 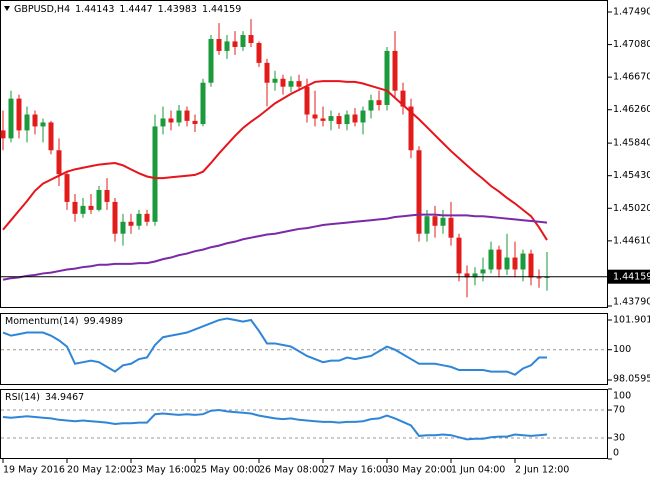 What do you see at coordinates (177, 9) in the screenshot?
I see `header-low: 1.43983` at bounding box center [177, 9].